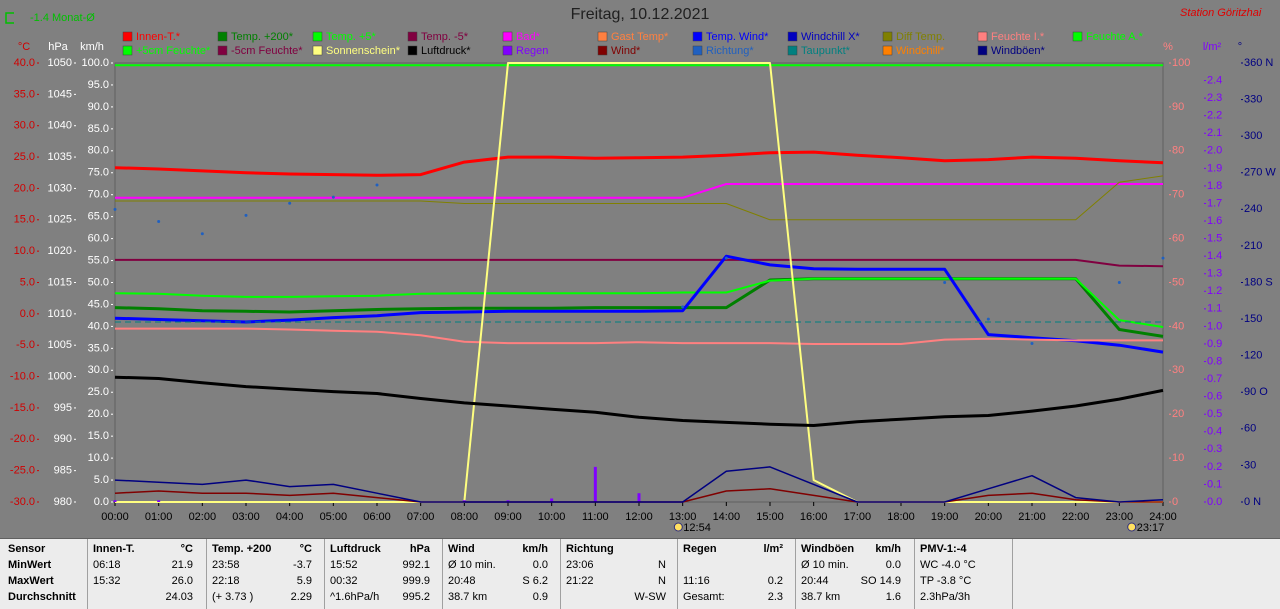 The image size is (1280, 609). I want to click on x-tick-label: 01:00, so click(159, 517).